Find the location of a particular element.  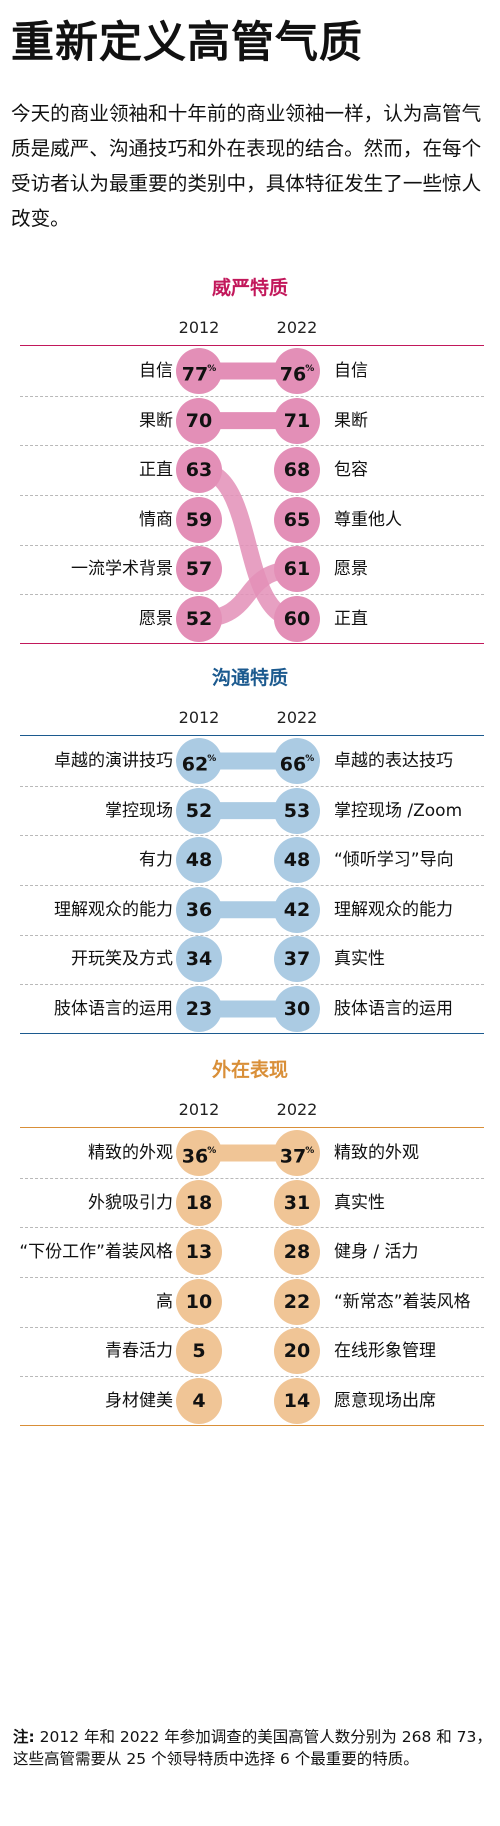

trait-label-2022: 愿意现场出席 is located at coordinates (385, 1401).